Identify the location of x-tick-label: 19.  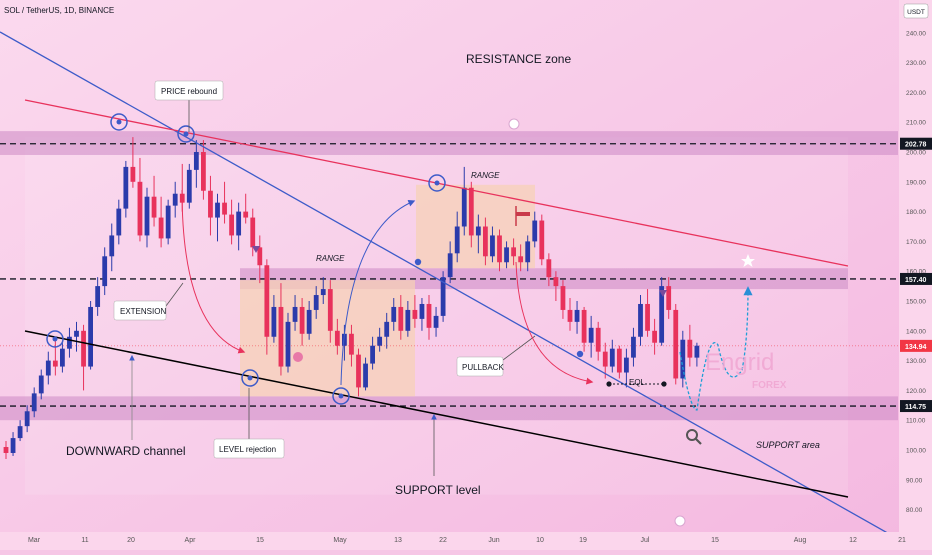
(583, 540).